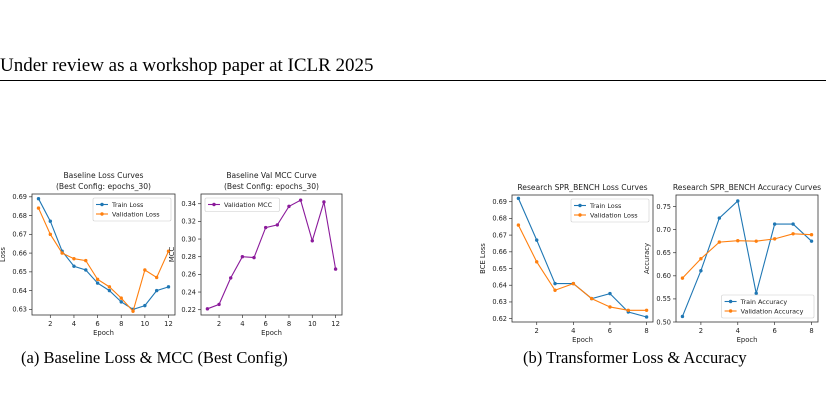 Image resolution: width=826 pixels, height=403 pixels. I want to click on y-tick-label: 0.50, so click(663, 322).